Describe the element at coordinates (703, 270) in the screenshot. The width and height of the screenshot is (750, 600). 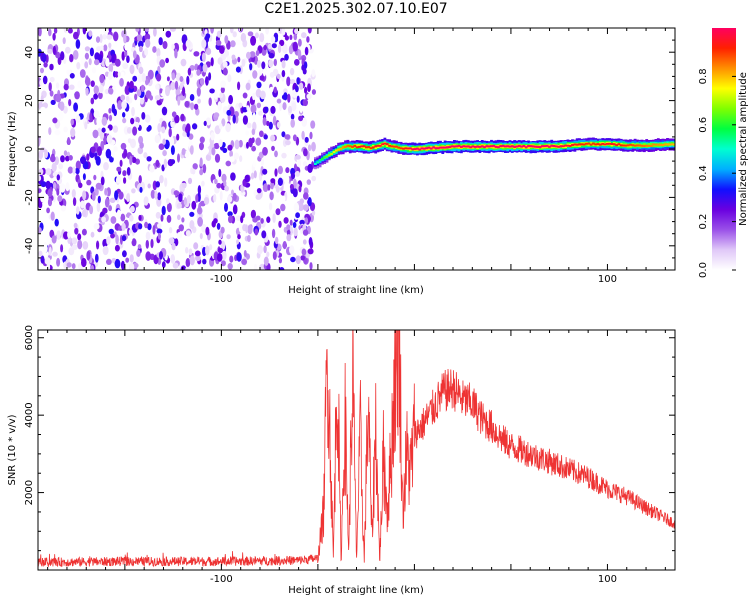
I see `colorbar-tick-label: 0.0` at that location.